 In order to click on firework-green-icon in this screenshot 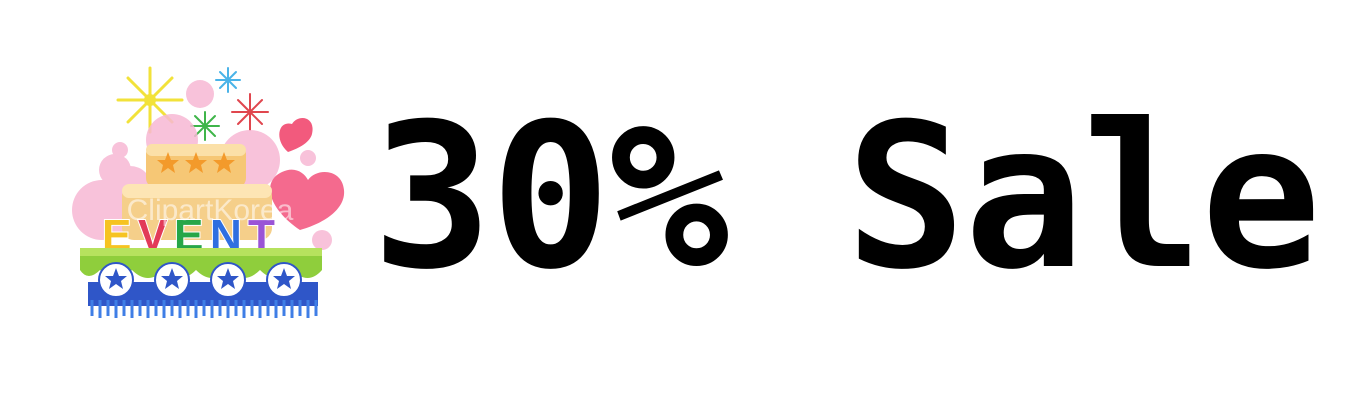, I will do `click(205, 126)`.